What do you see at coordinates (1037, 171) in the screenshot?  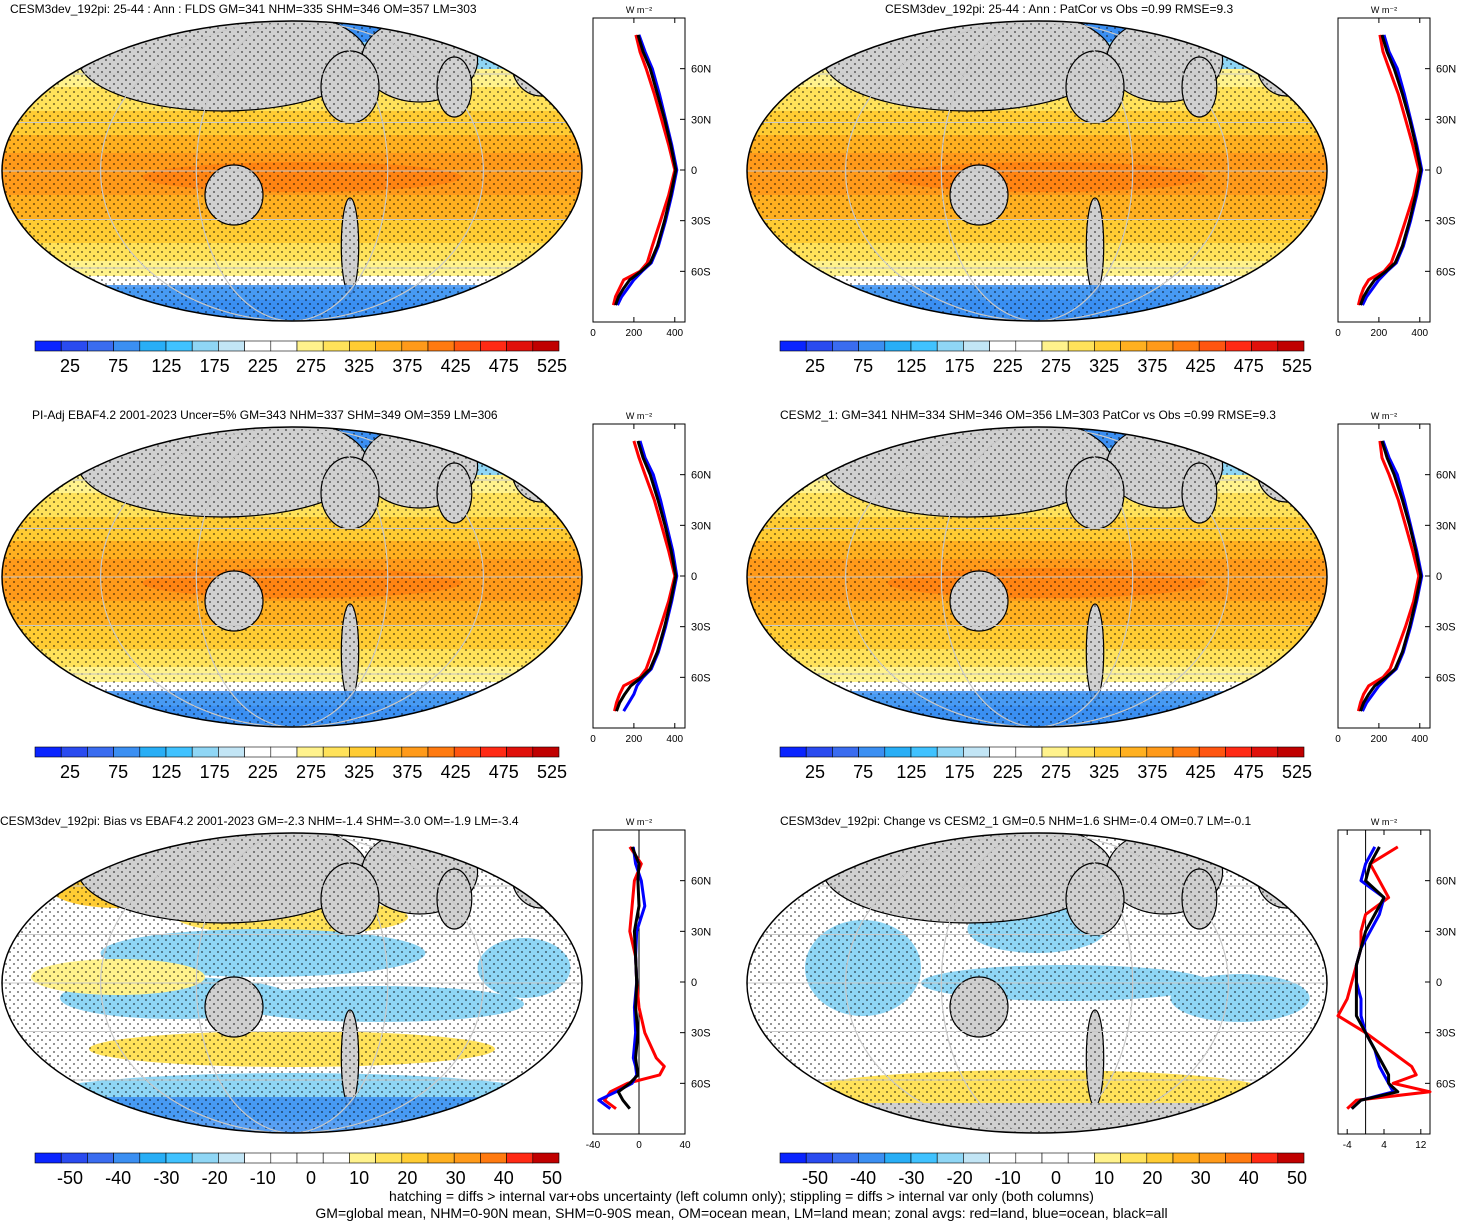 I see `world-map` at bounding box center [1037, 171].